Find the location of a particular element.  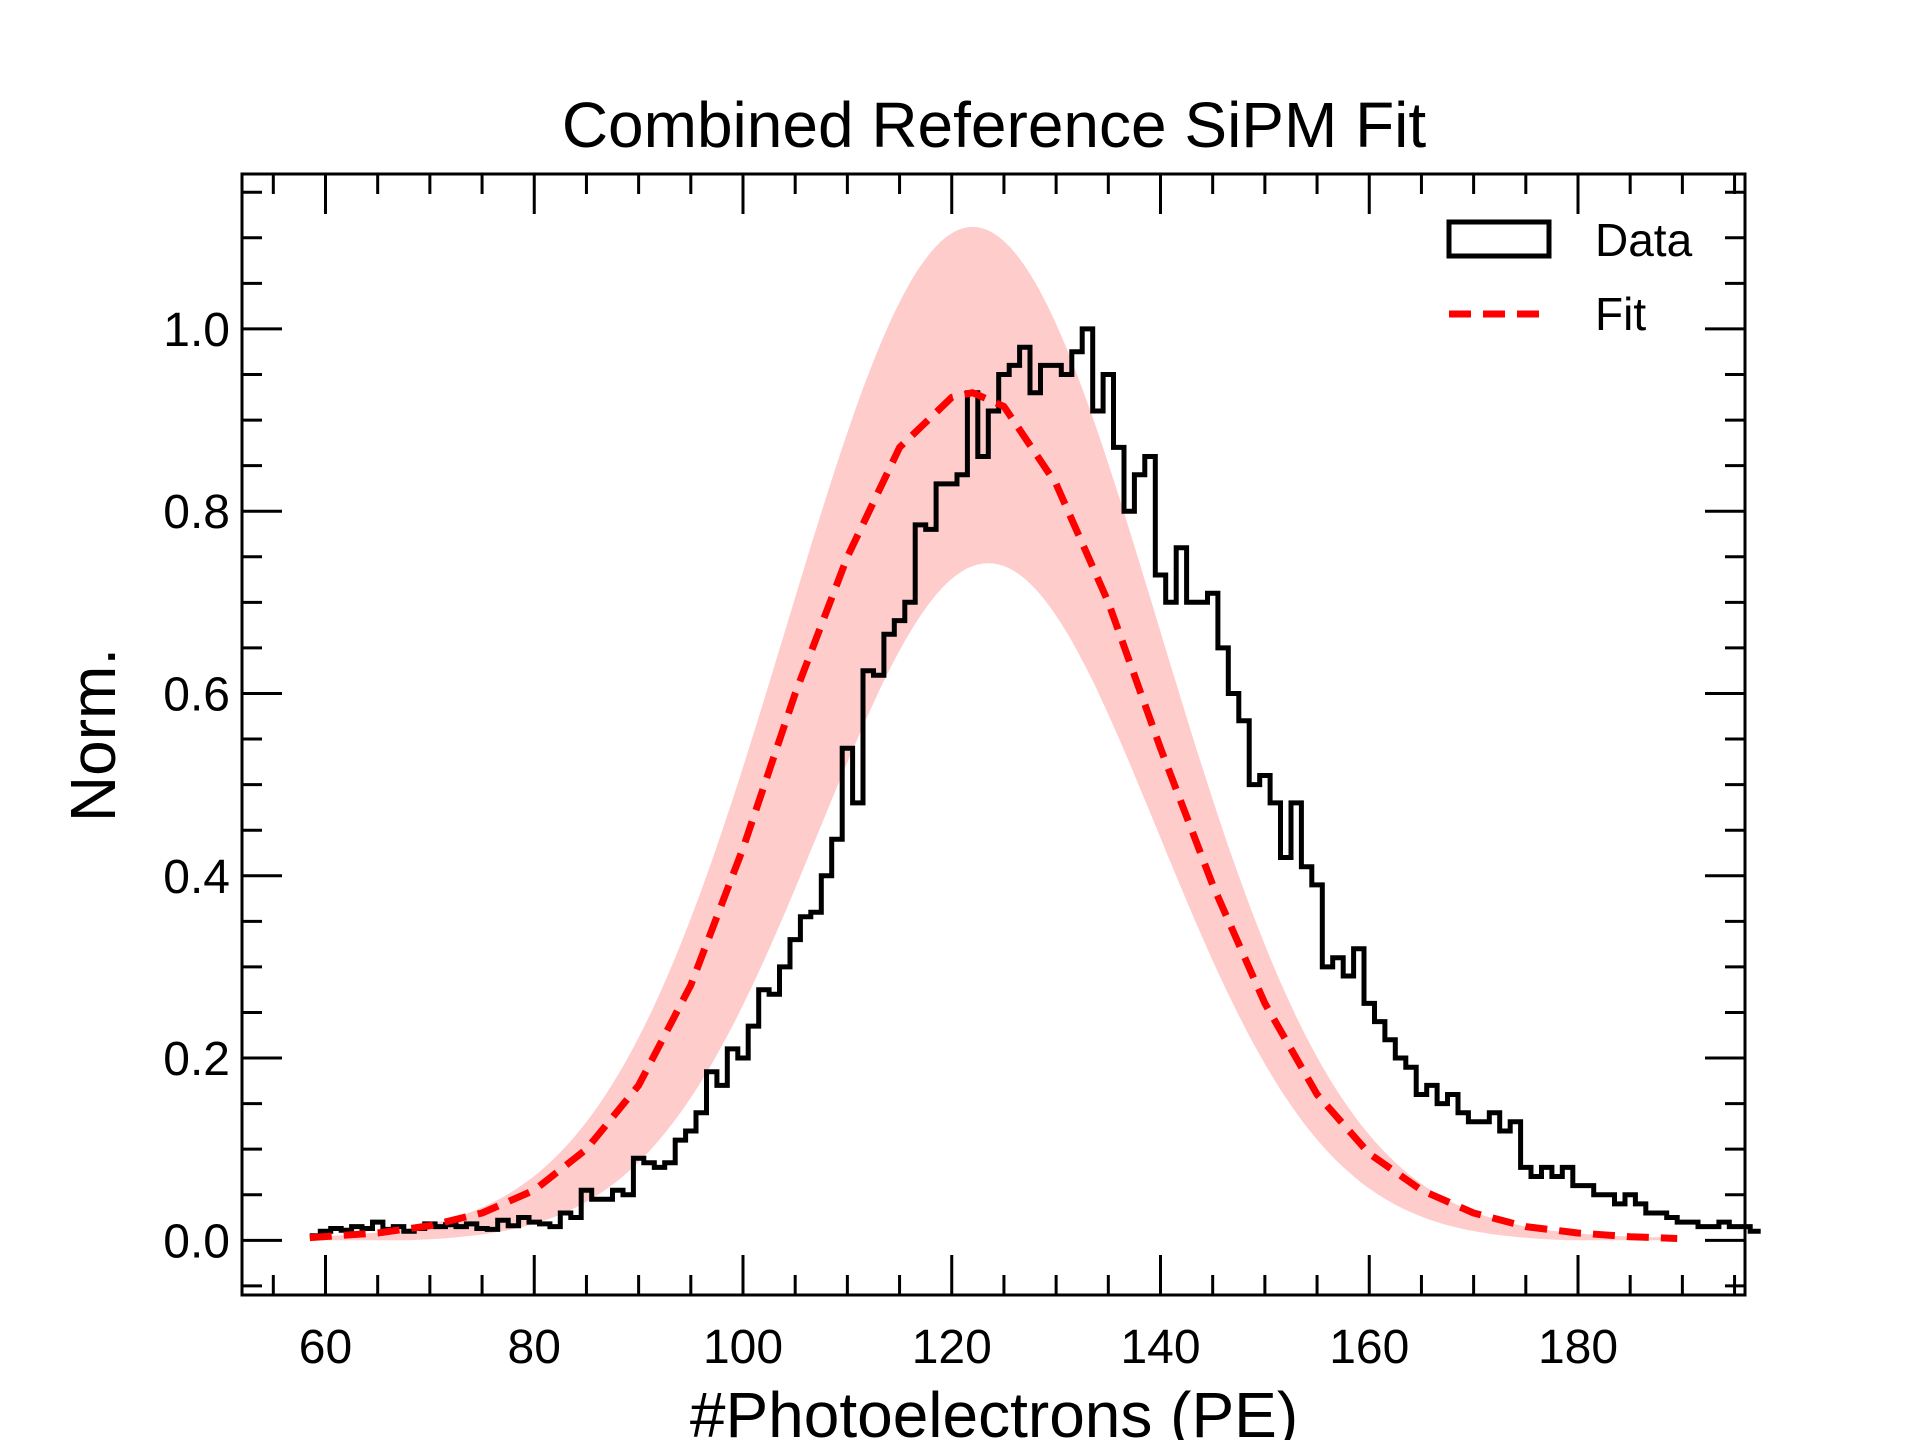

legend: Data Fit is located at coordinates (1569, 277).